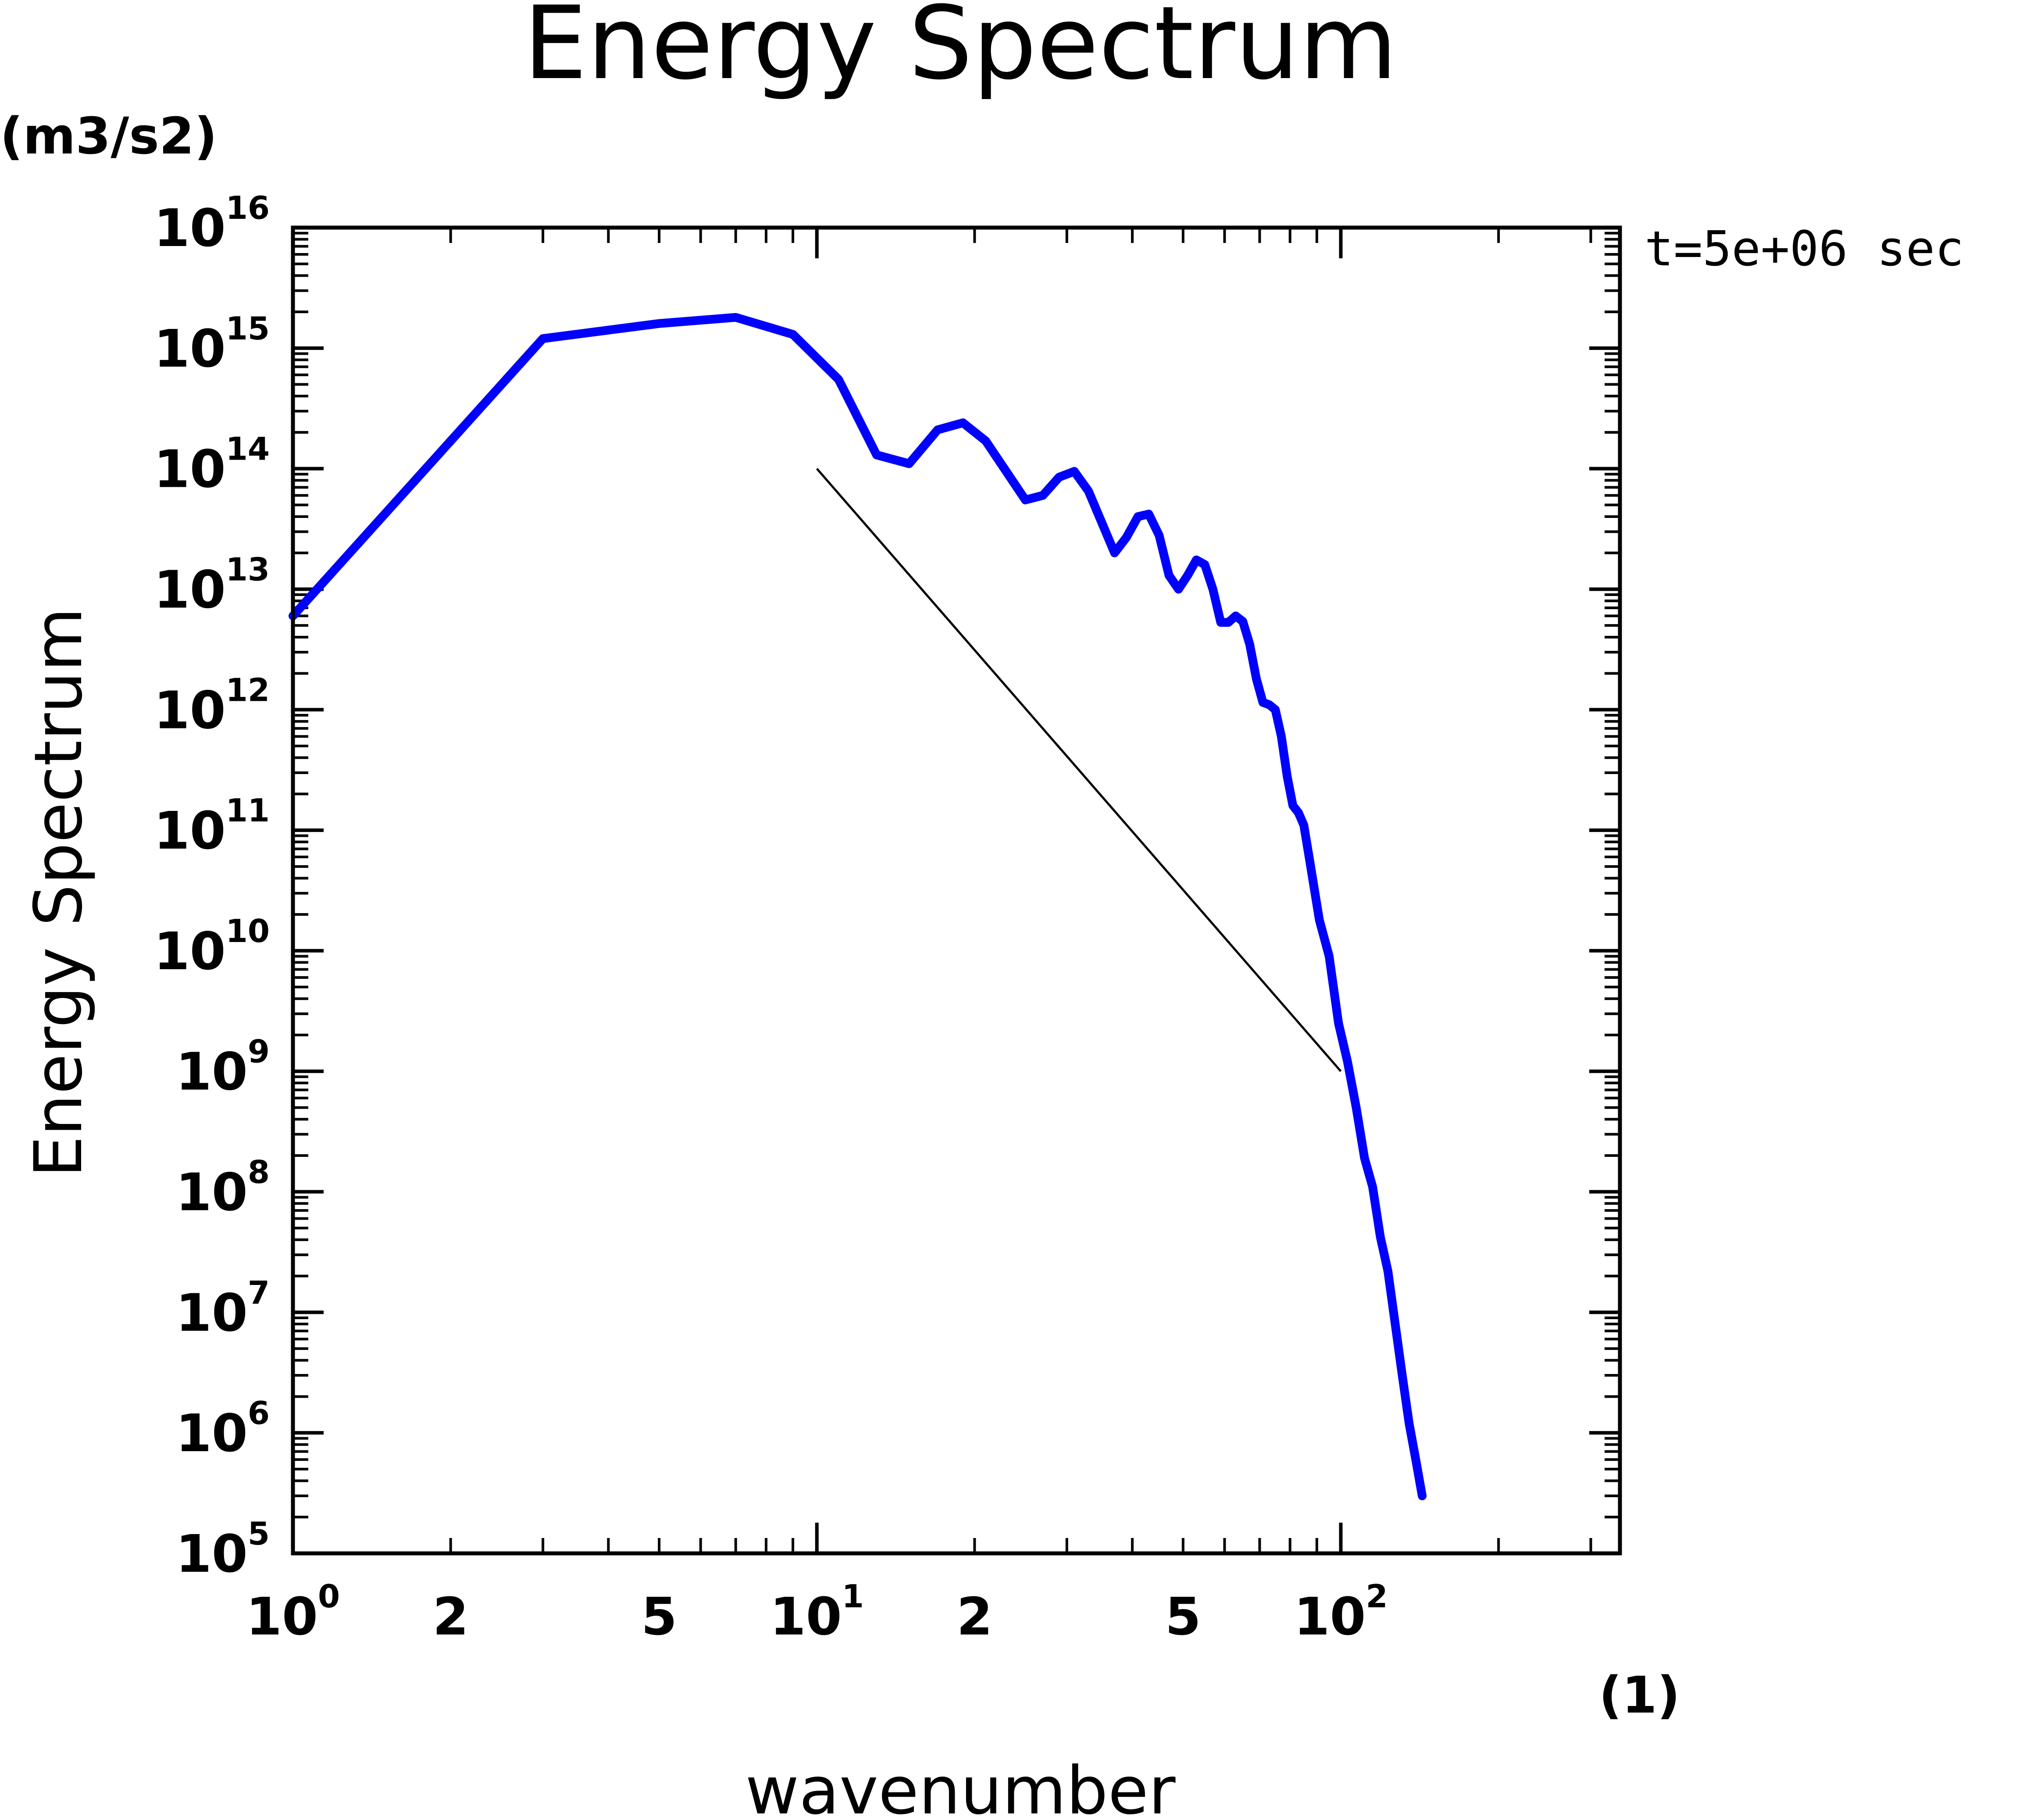  I want to click on y-tick-label: 10⁶, so click(223, 1429).